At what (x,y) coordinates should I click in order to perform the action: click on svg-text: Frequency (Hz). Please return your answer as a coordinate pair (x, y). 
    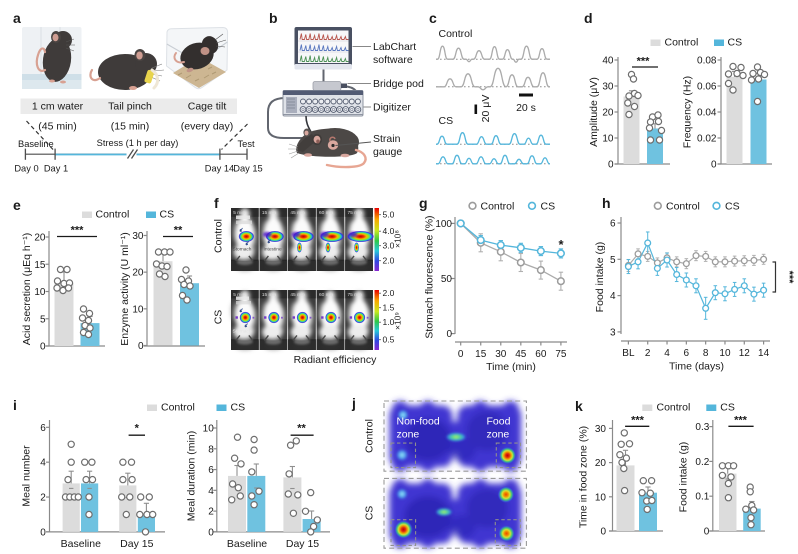
    Looking at the image, I should click on (688, 112).